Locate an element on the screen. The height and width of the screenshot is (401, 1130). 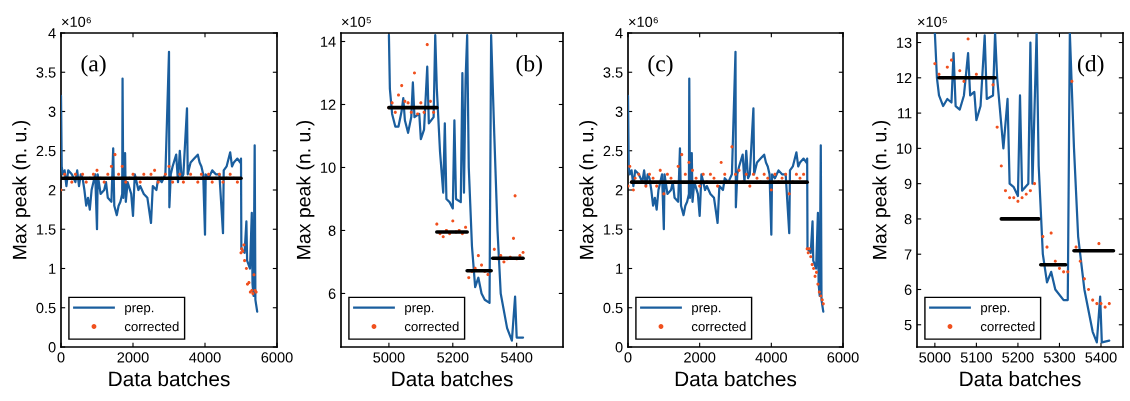
x-tick-label: 5100 is located at coordinates (976, 357).